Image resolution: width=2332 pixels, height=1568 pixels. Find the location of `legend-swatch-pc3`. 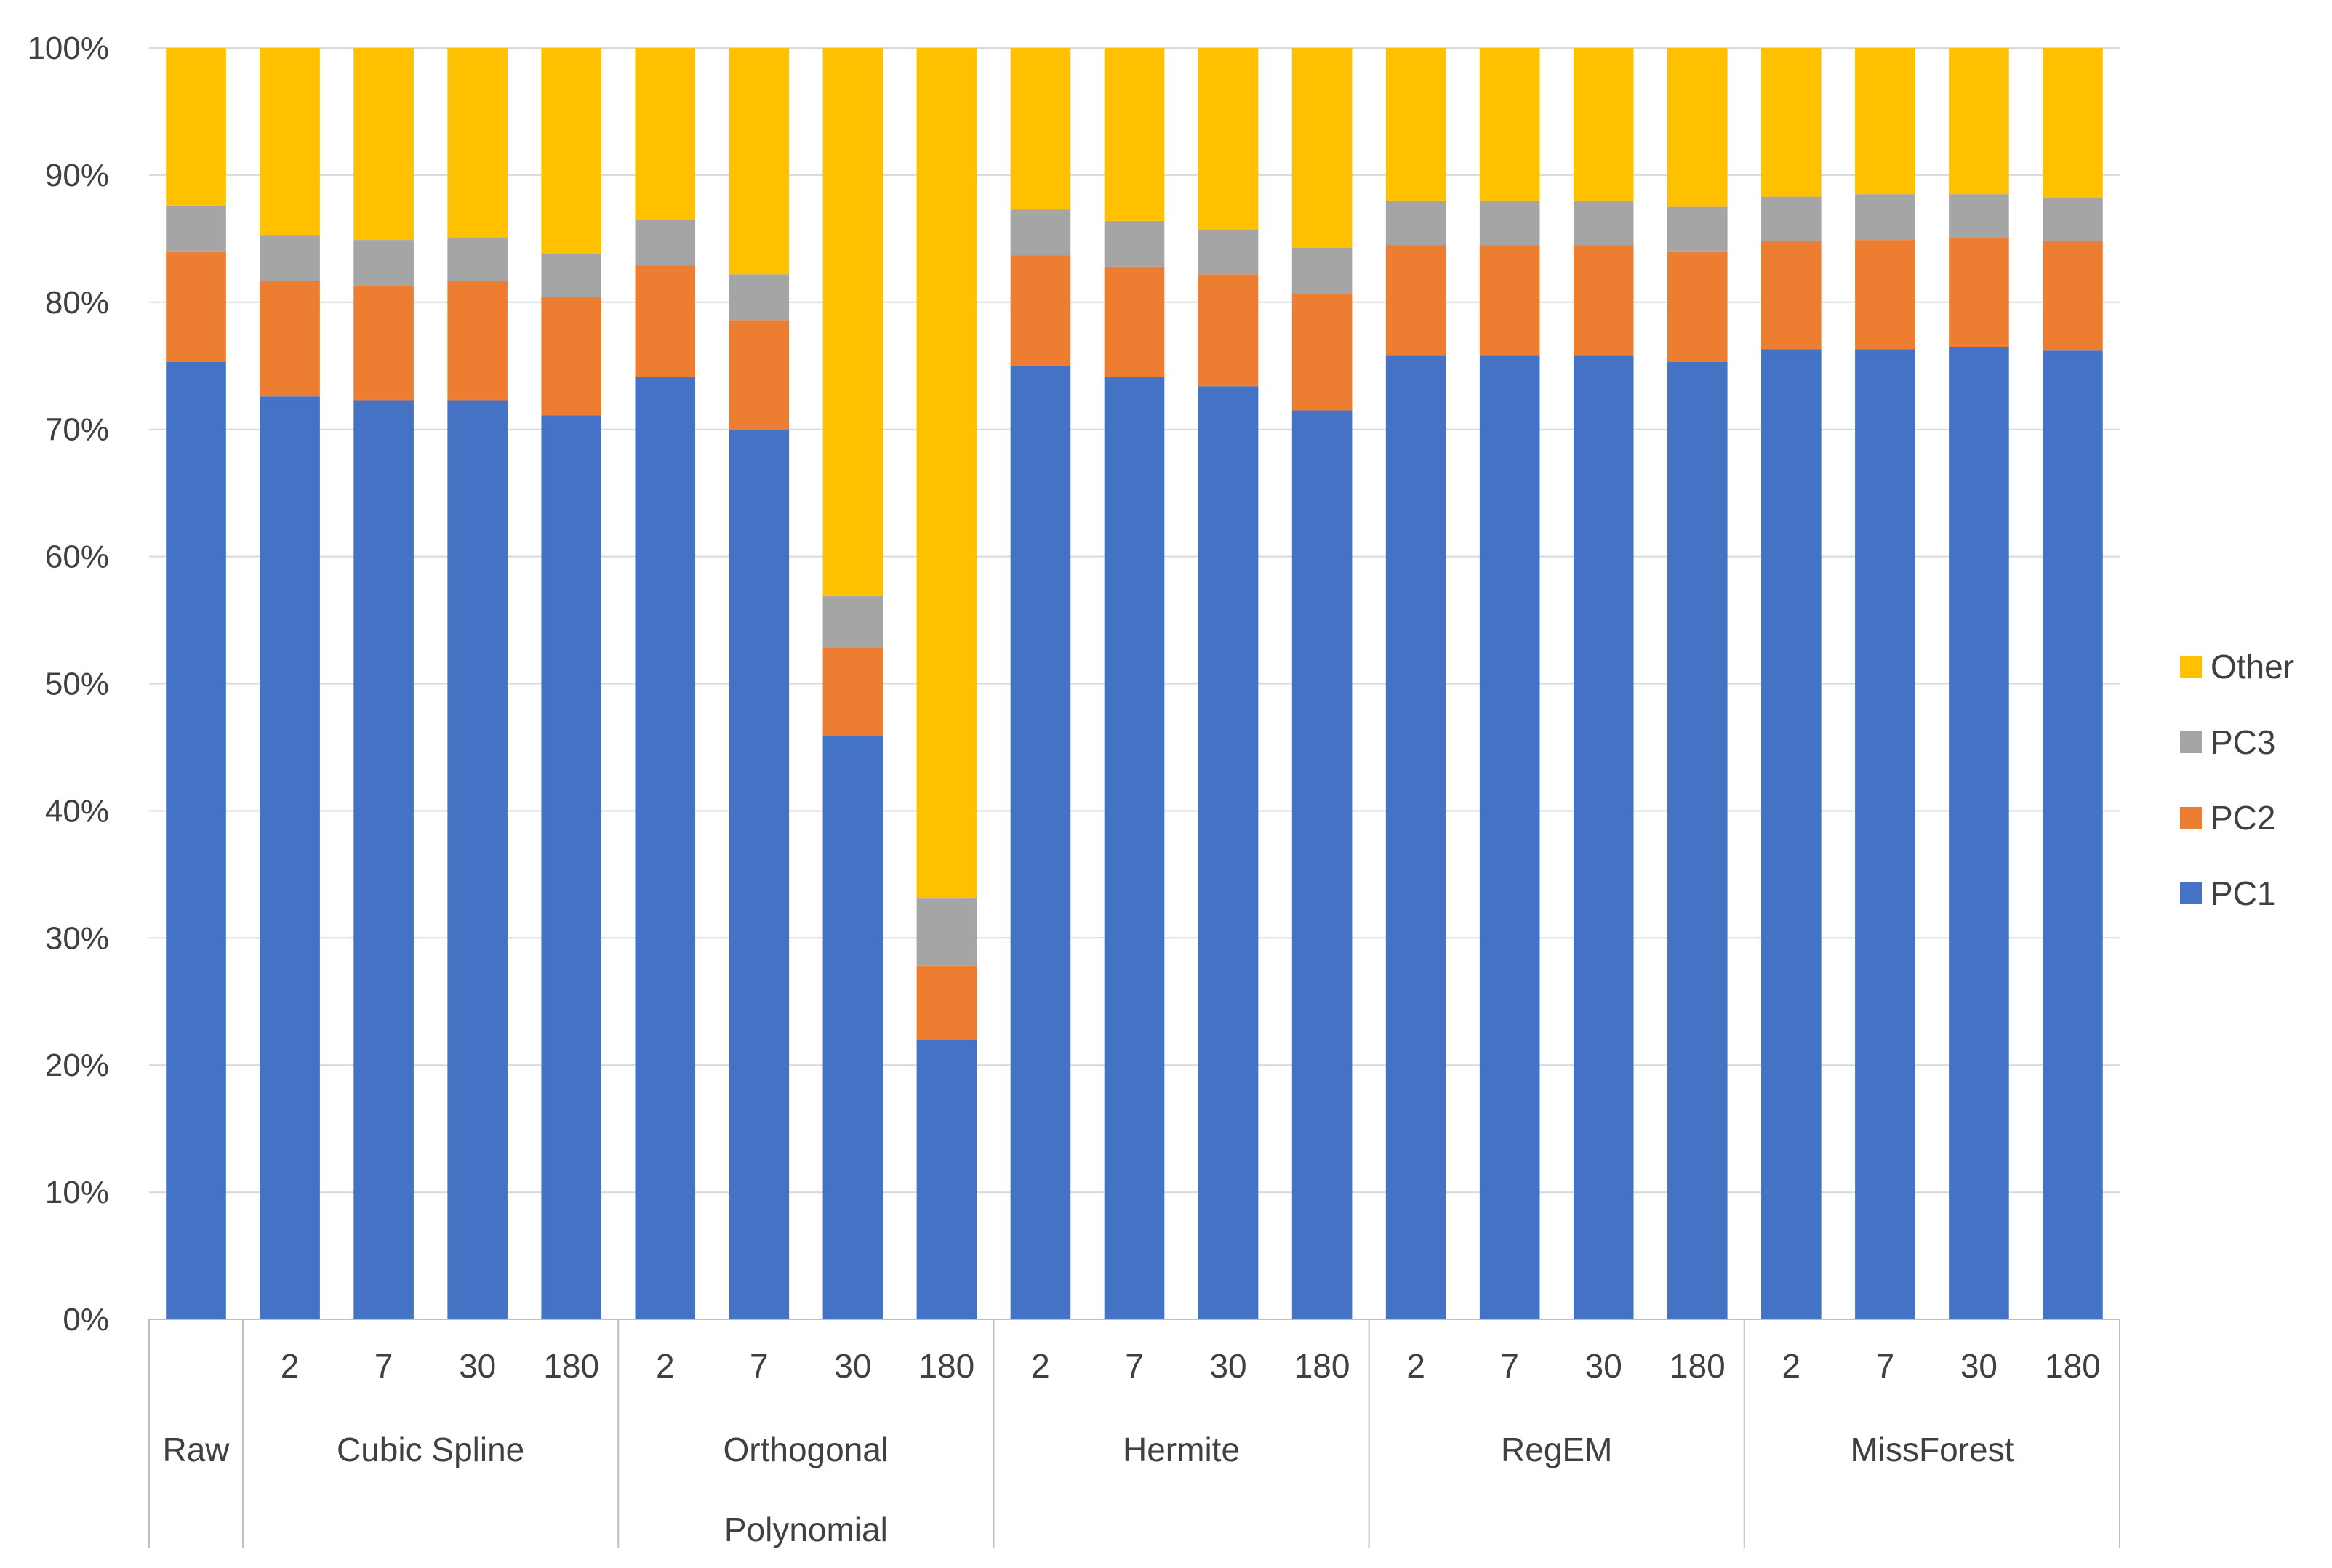

legend-swatch-pc3 is located at coordinates (2191, 742).